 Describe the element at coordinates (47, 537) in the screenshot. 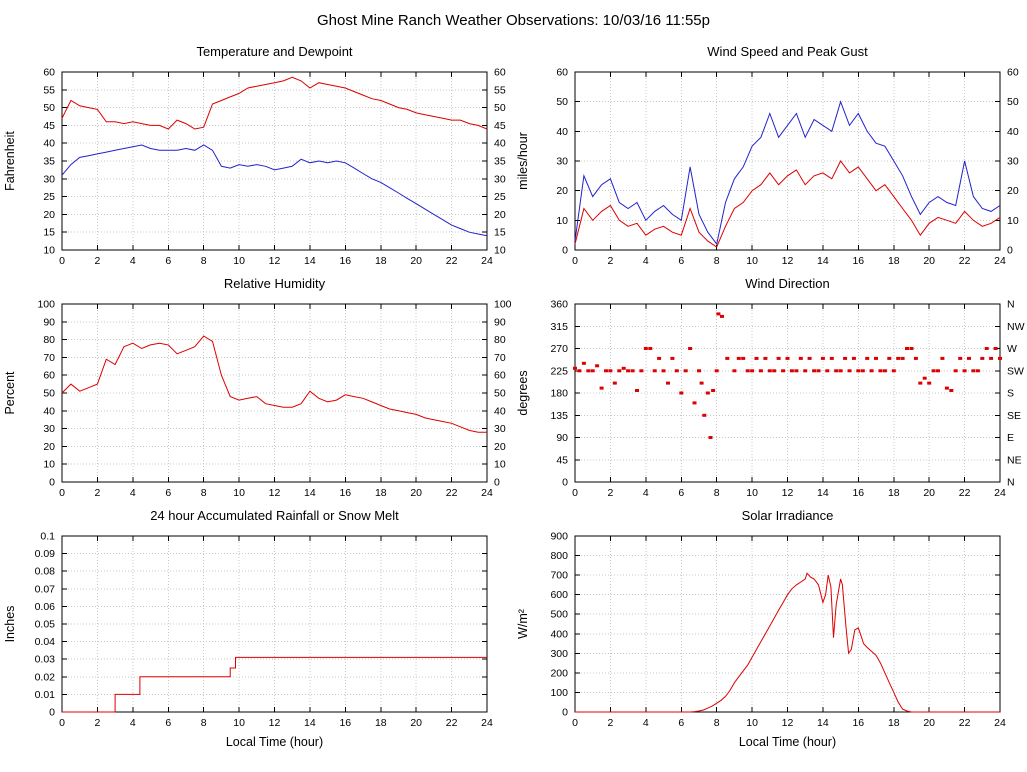

I see `svg-text: 0.1` at that location.